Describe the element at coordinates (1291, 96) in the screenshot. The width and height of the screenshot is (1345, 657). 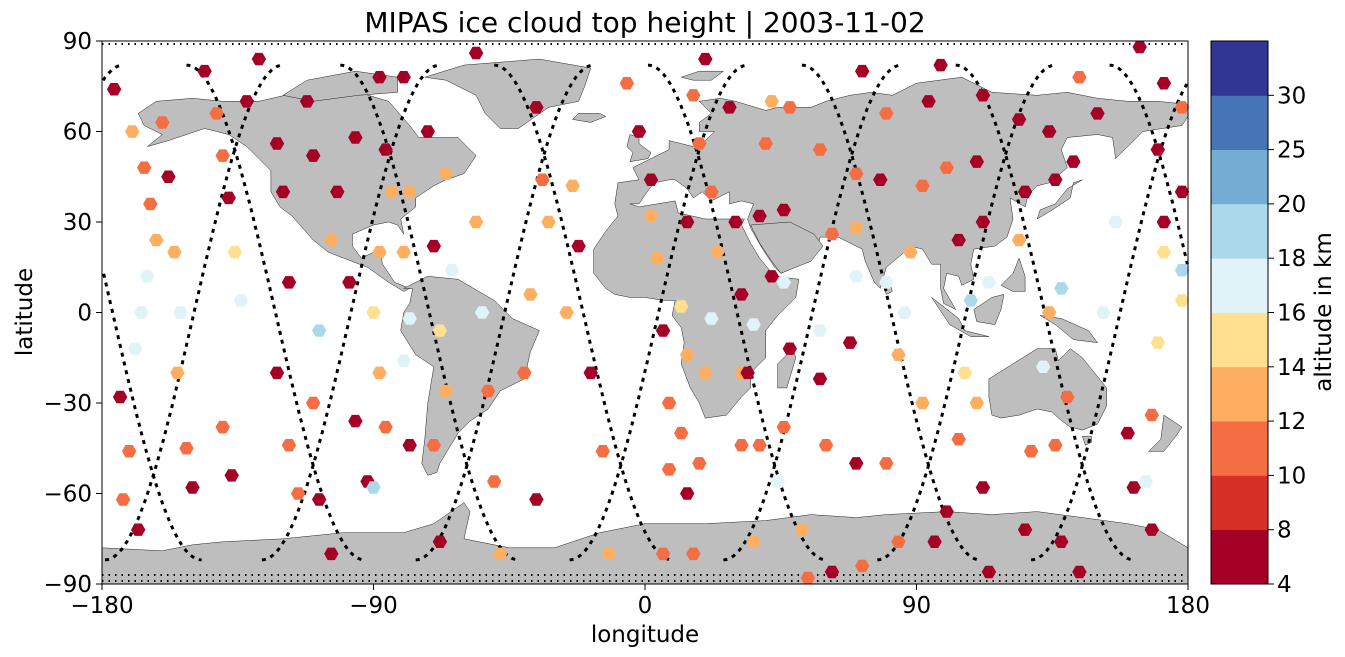
I see `colorbar-tick-label: 30` at that location.